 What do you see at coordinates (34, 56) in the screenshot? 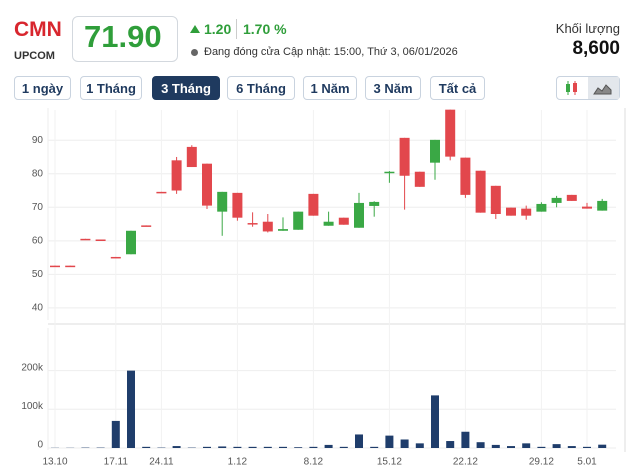
I see `exchange: UPCOM` at bounding box center [34, 56].